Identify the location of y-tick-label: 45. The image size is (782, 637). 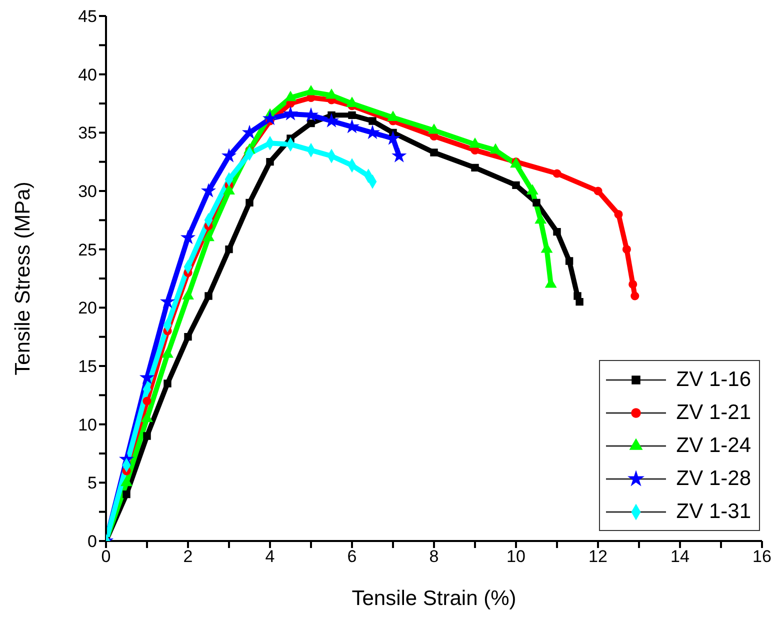
(87, 16).